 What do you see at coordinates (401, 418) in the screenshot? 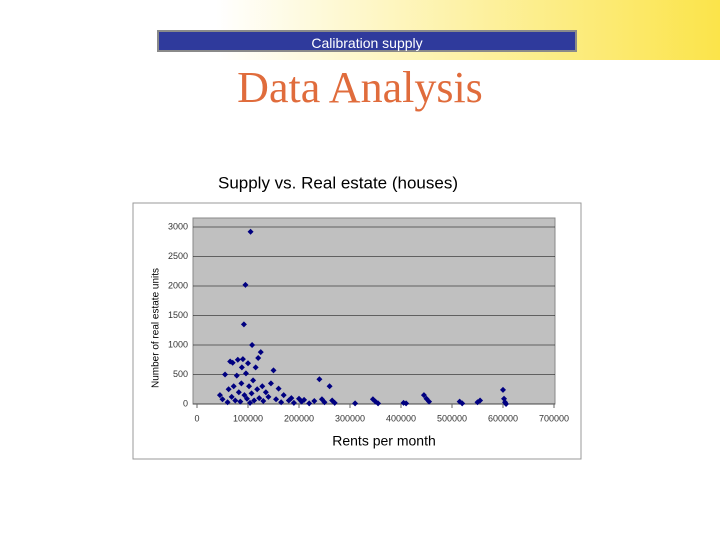
I see `x-tick-label: 400000` at bounding box center [401, 418].